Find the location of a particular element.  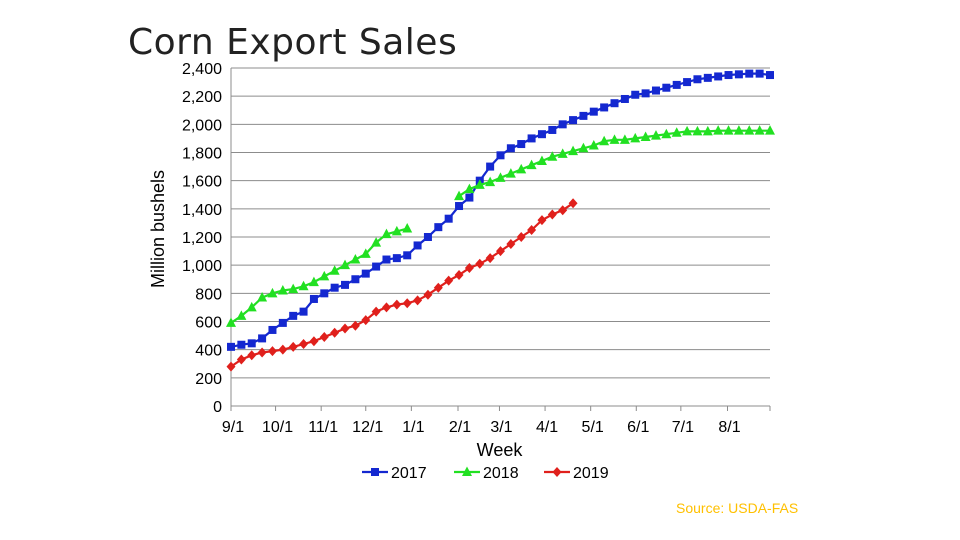

y-tick-label: 2,000 is located at coordinates (202, 125).